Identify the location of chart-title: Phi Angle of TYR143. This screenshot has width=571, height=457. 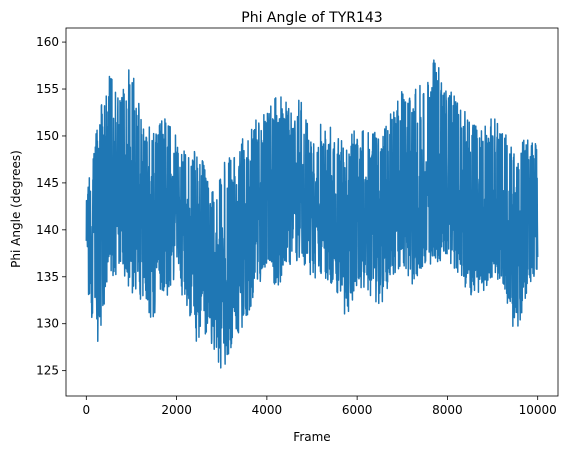
(311, 18).